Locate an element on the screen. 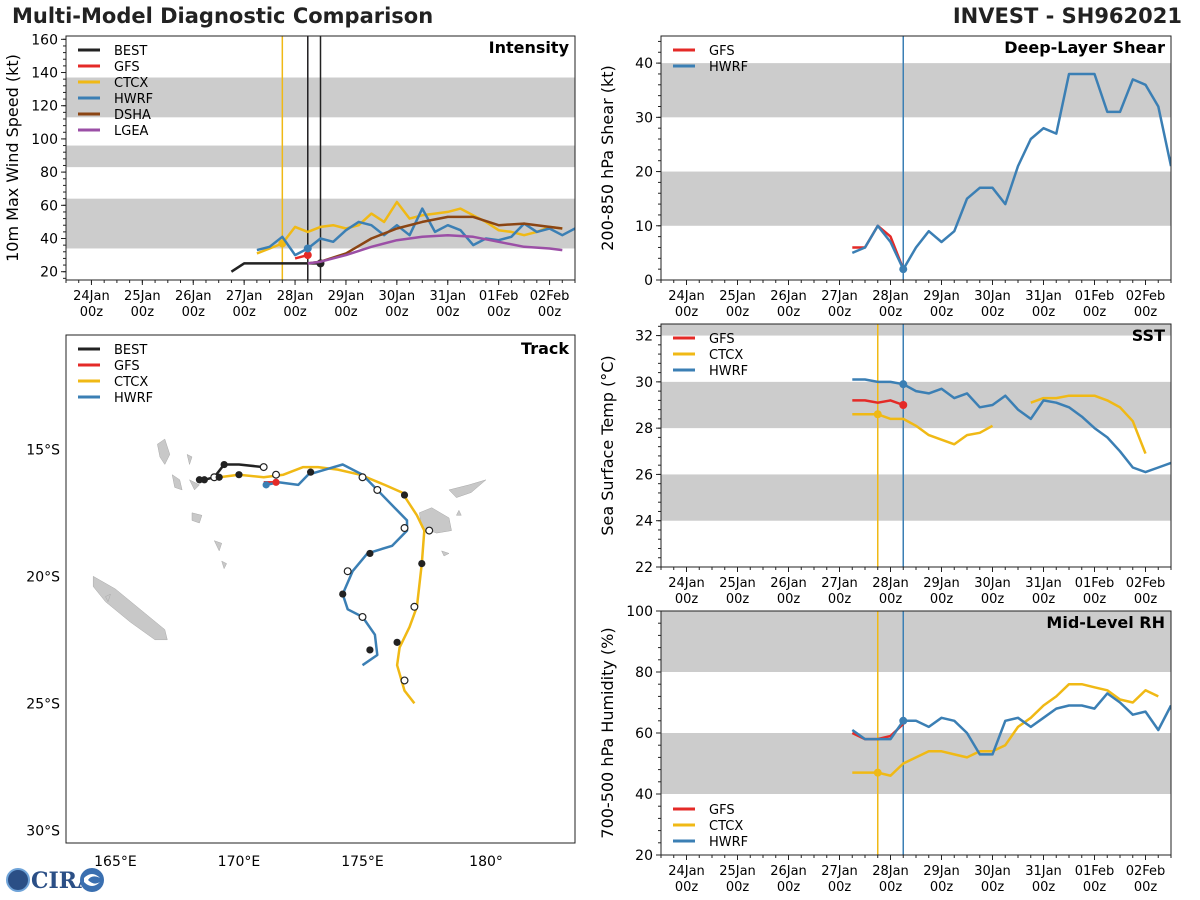 Image resolution: width=1200 pixels, height=900 pixels. storm-id-title: INVEST - SH962021 is located at coordinates (1067, 16).